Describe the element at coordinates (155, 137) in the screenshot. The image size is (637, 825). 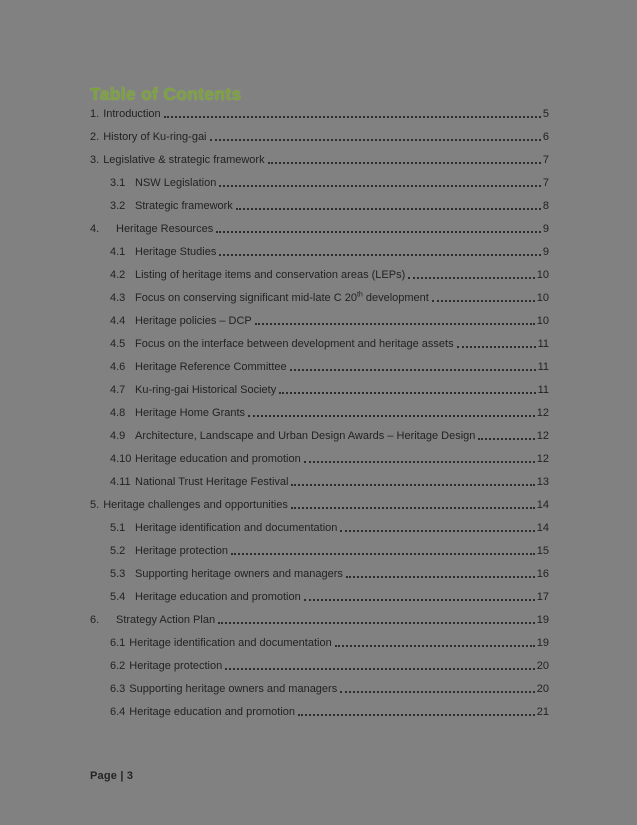
I see `entry-label: History of Ku-ring-gai` at that location.